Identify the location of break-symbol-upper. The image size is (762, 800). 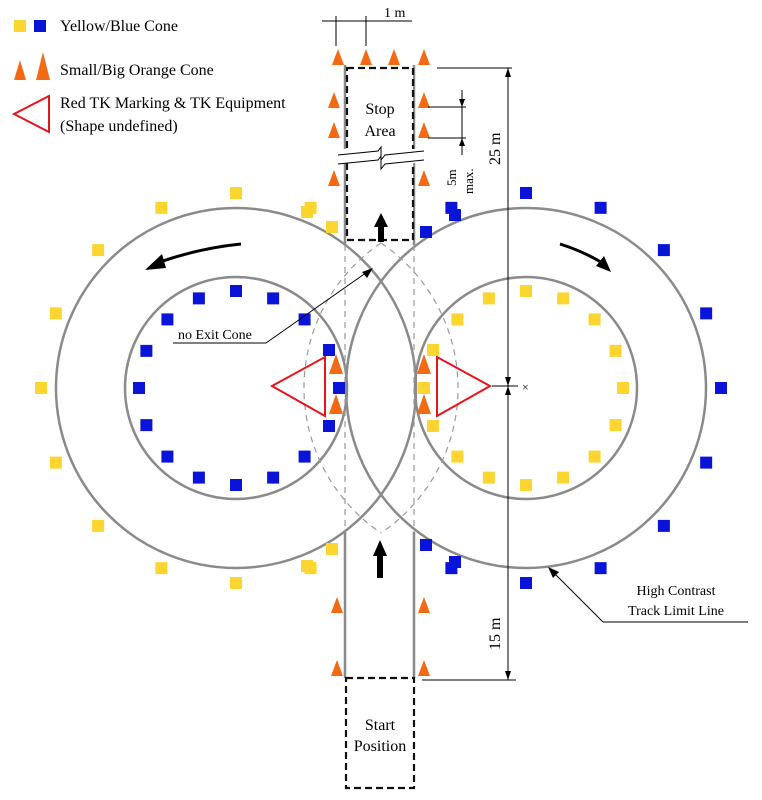
(381, 153).